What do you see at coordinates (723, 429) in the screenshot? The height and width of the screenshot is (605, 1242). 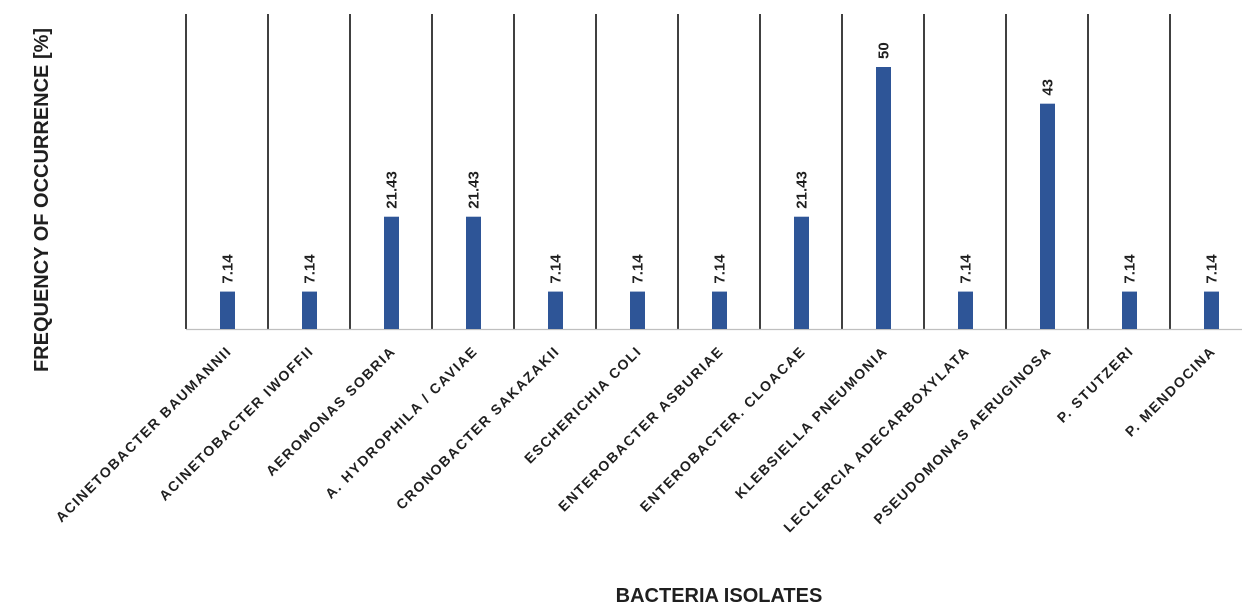 I see `x-tick-label: ENTEROBACTER. CLOACAE` at bounding box center [723, 429].